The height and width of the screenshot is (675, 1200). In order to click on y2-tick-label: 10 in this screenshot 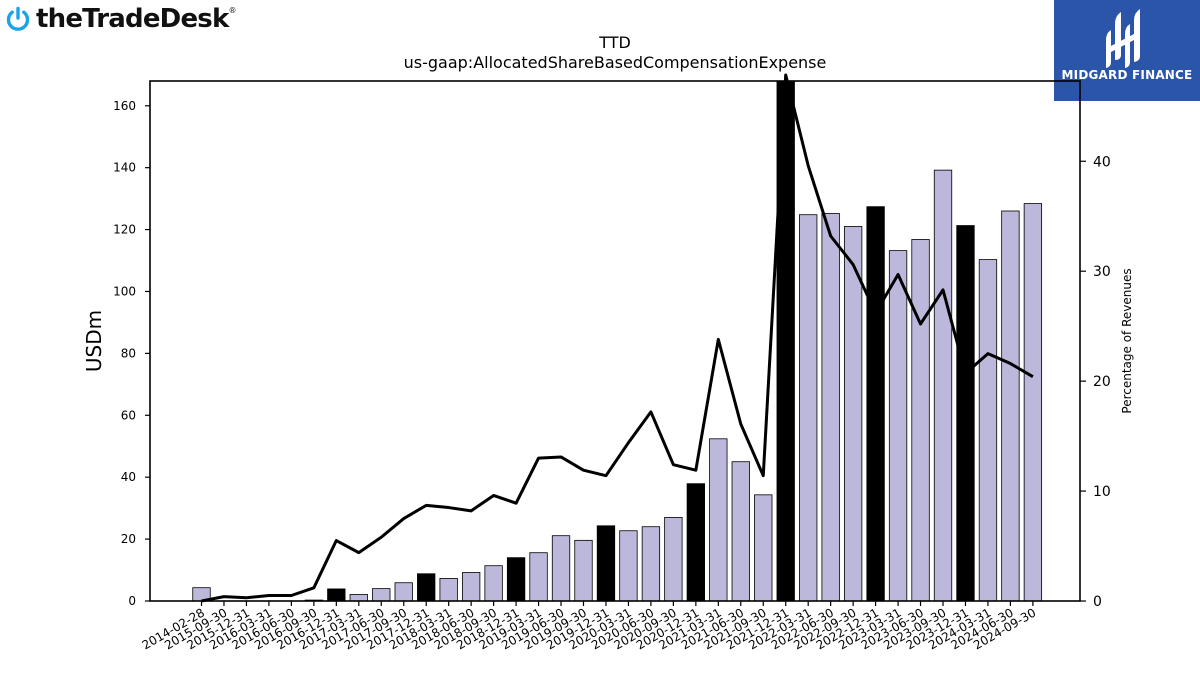, I will do `click(1102, 492)`.